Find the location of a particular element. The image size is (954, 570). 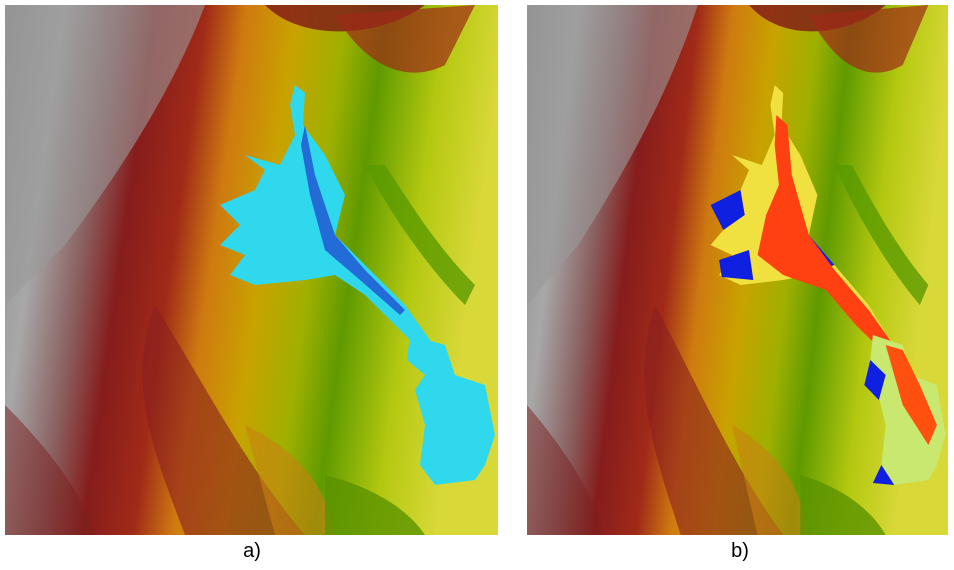

panel-label: a) is located at coordinates (252, 551).